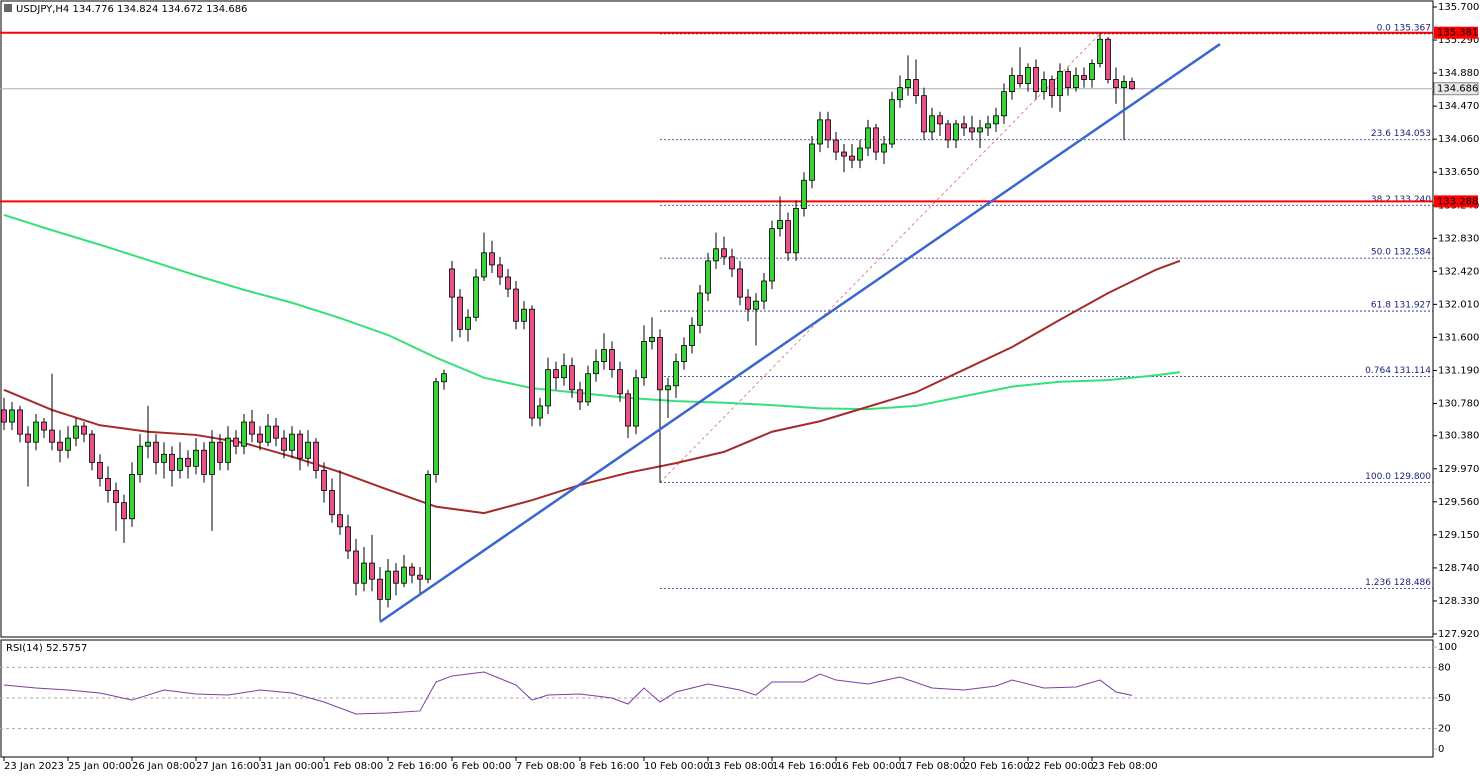 The image size is (1480, 777). What do you see at coordinates (1458, 404) in the screenshot?
I see `y-tick-label: 130.780` at bounding box center [1458, 404].